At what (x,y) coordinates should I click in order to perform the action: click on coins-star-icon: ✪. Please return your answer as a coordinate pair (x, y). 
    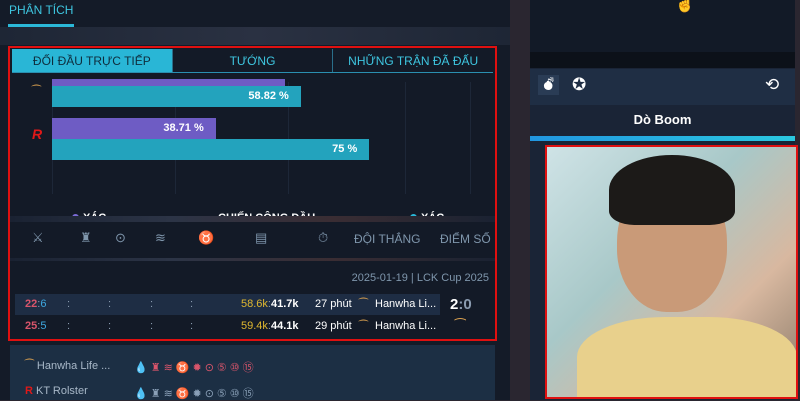
    Looking at the image, I should click on (579, 84).